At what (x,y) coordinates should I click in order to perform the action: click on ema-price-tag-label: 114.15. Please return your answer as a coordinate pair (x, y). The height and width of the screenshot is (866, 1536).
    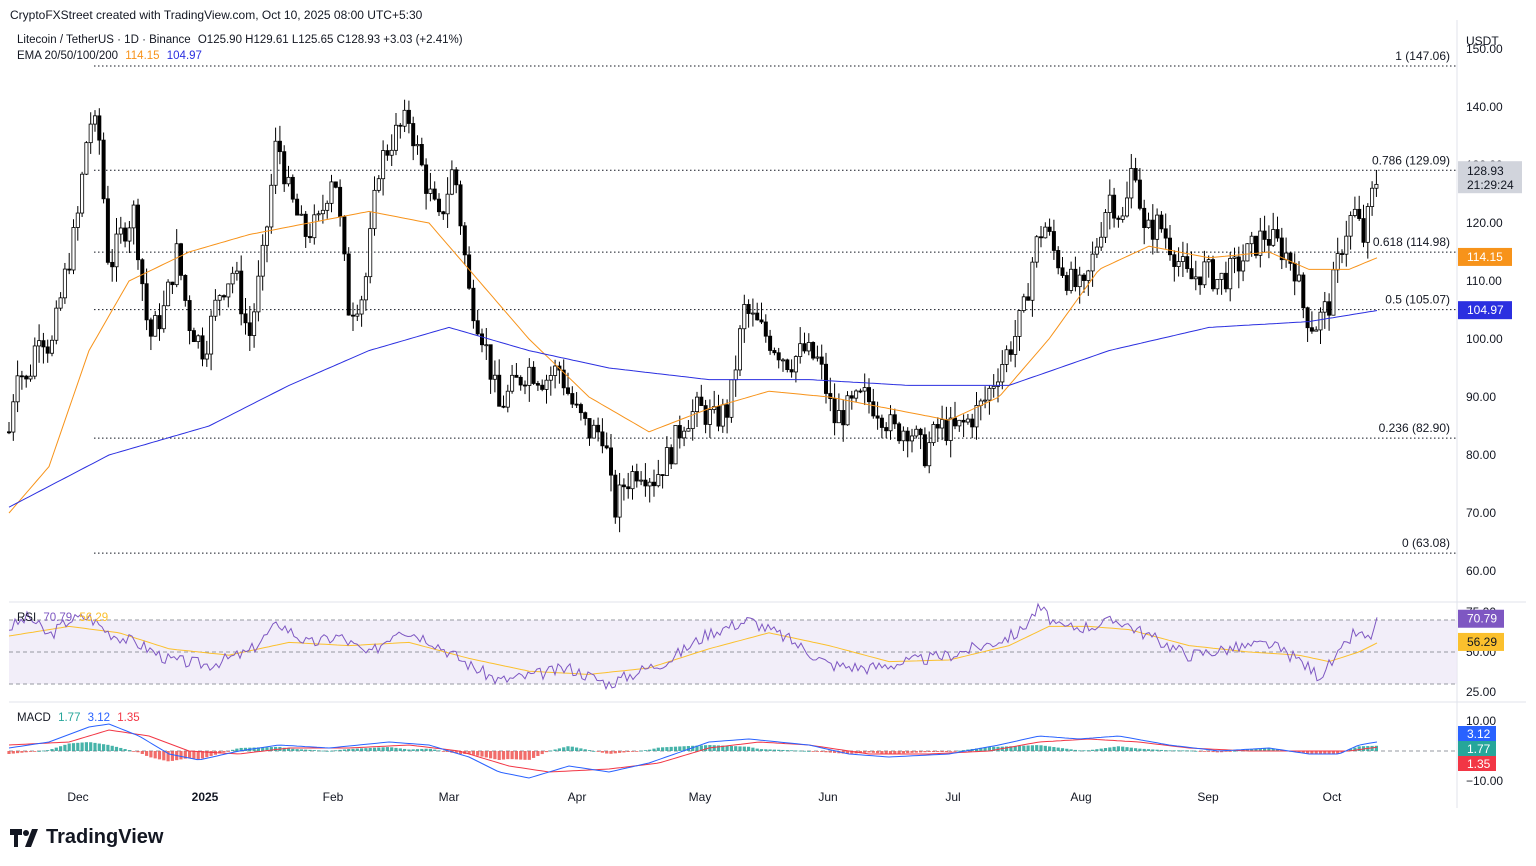
    Looking at the image, I should click on (1485, 257).